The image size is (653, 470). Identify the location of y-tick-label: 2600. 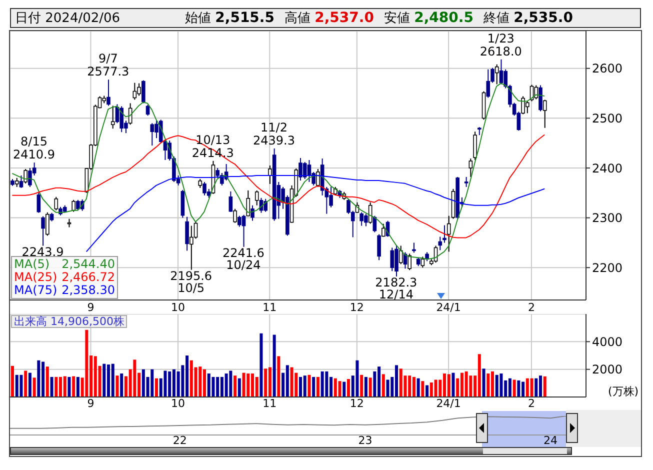
(607, 69).